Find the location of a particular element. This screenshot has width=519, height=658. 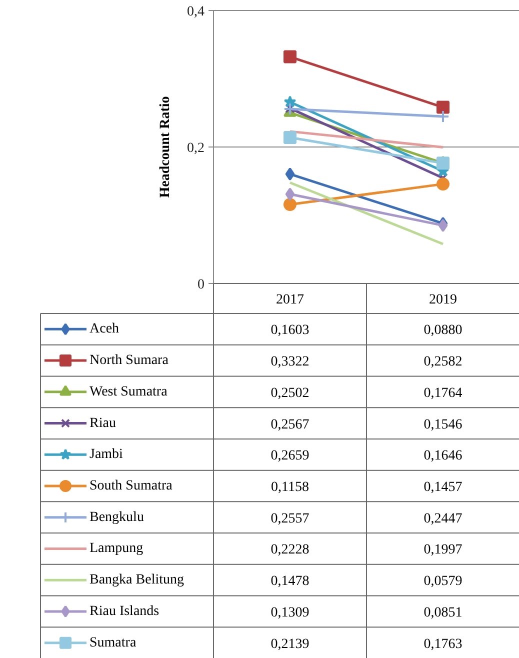

legend-label: Aceh is located at coordinates (105, 329).